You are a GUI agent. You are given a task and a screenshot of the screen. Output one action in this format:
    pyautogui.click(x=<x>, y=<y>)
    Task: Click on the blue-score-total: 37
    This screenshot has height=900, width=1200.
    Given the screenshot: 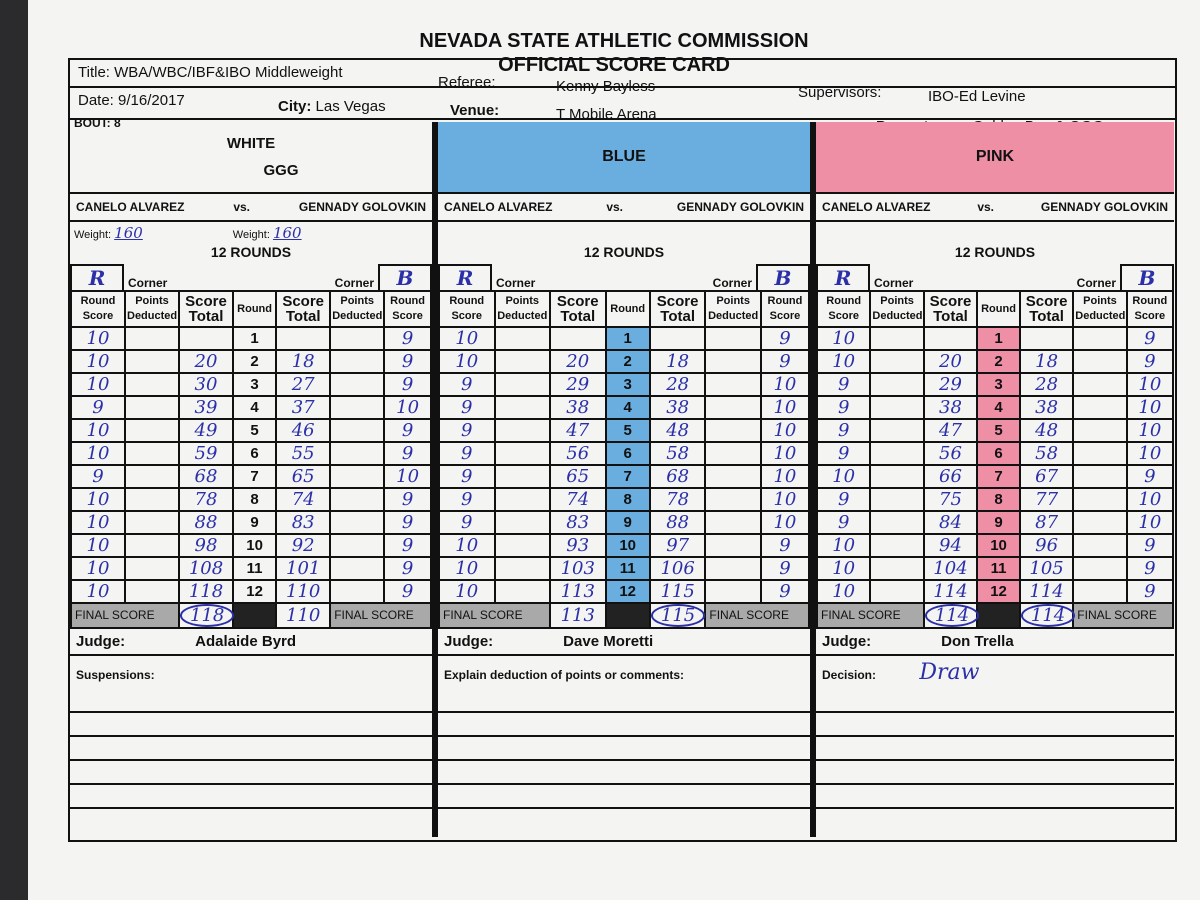 What is the action you would take?
    pyautogui.click(x=303, y=407)
    